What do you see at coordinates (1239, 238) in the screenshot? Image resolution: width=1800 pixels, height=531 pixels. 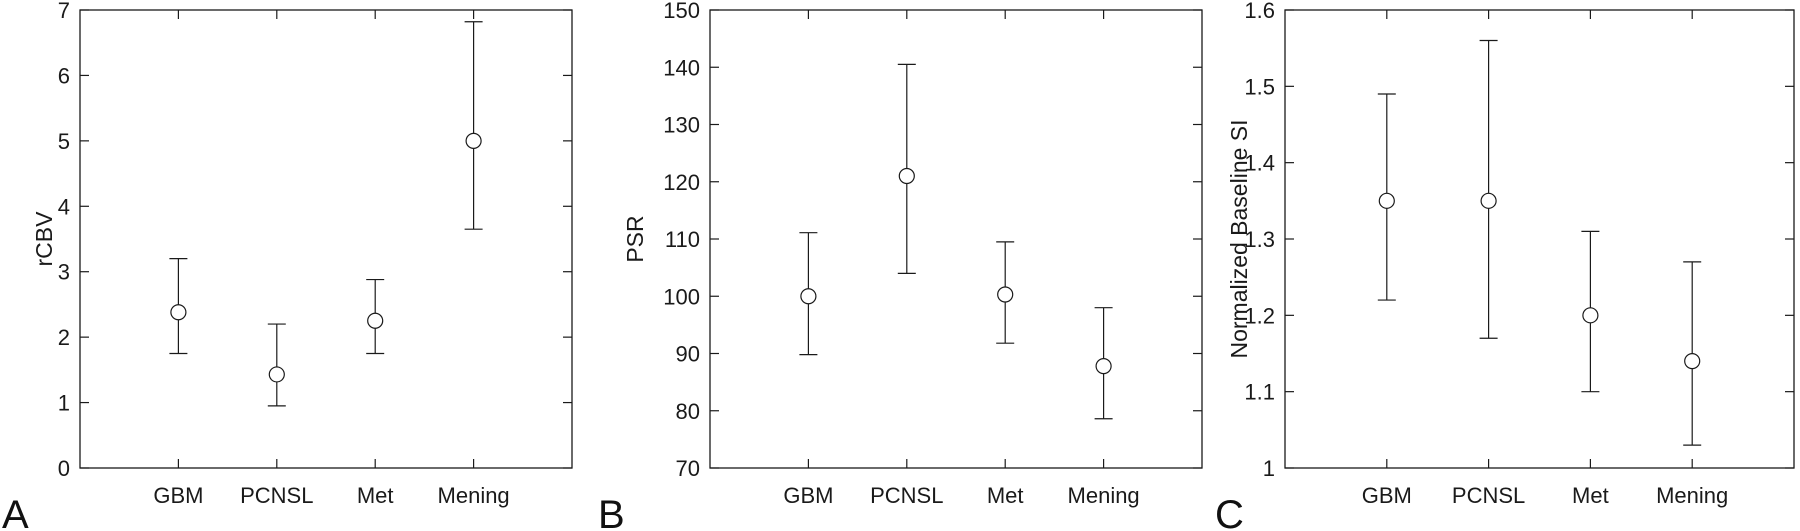 I see `y-axis-label: Normalized Baseline SI` at bounding box center [1239, 238].